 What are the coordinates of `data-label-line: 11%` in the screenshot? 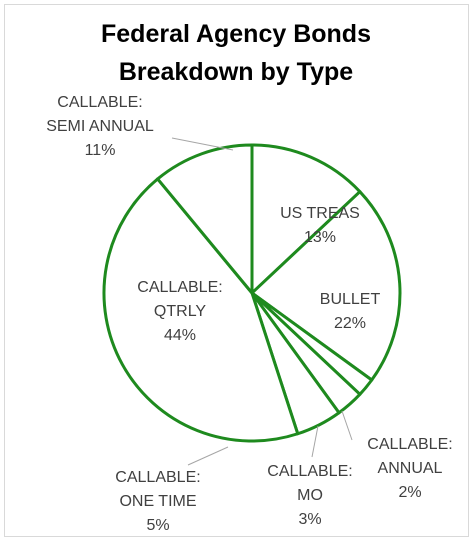 It's located at (100, 150).